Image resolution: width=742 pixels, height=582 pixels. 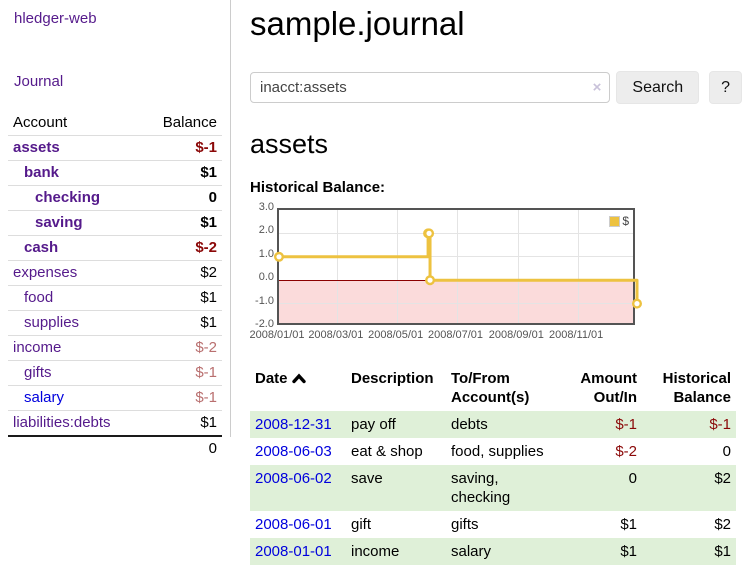 What do you see at coordinates (115, 148) in the screenshot?
I see `sidebar-account-row: assets $-1` at bounding box center [115, 148].